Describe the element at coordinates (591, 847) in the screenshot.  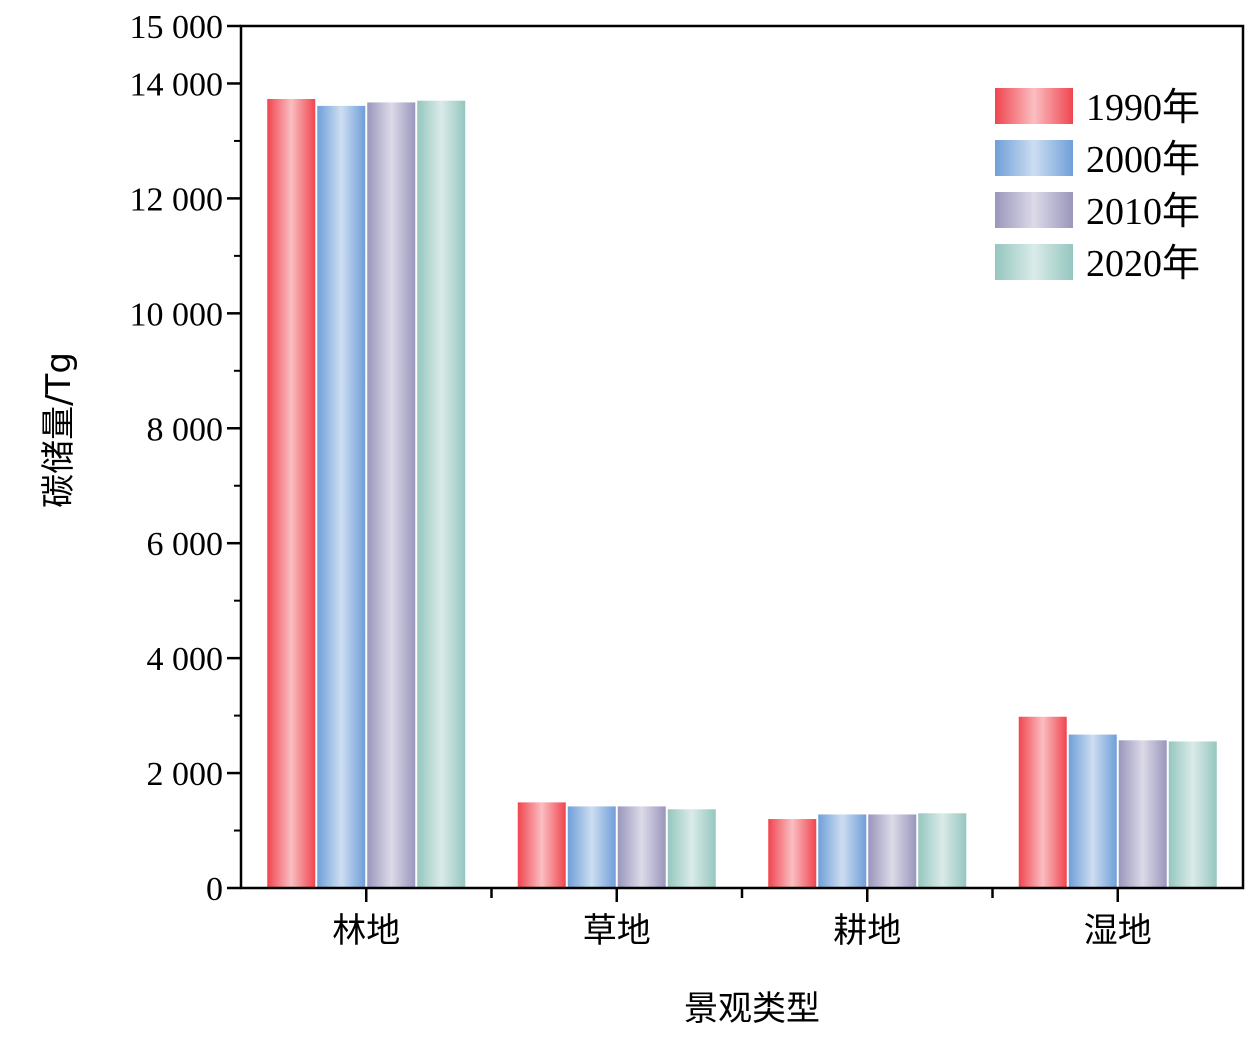
I see `bar-草地-2000年` at that location.